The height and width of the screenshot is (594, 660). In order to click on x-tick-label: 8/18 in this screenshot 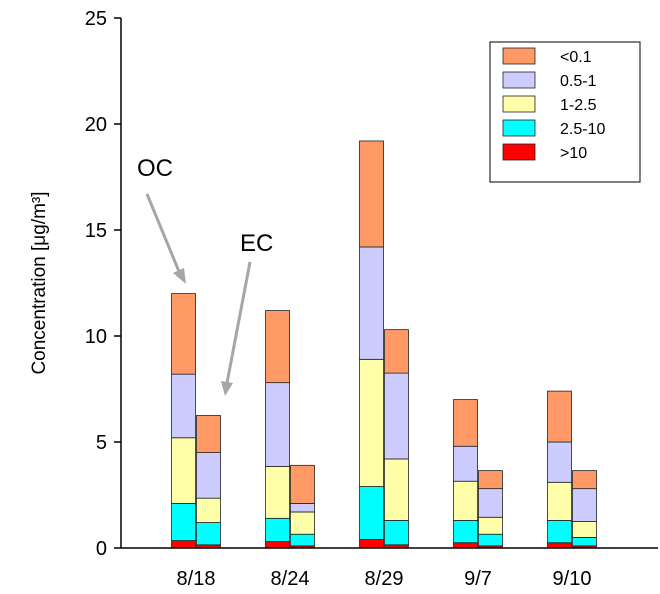, I will do `click(196, 579)`.